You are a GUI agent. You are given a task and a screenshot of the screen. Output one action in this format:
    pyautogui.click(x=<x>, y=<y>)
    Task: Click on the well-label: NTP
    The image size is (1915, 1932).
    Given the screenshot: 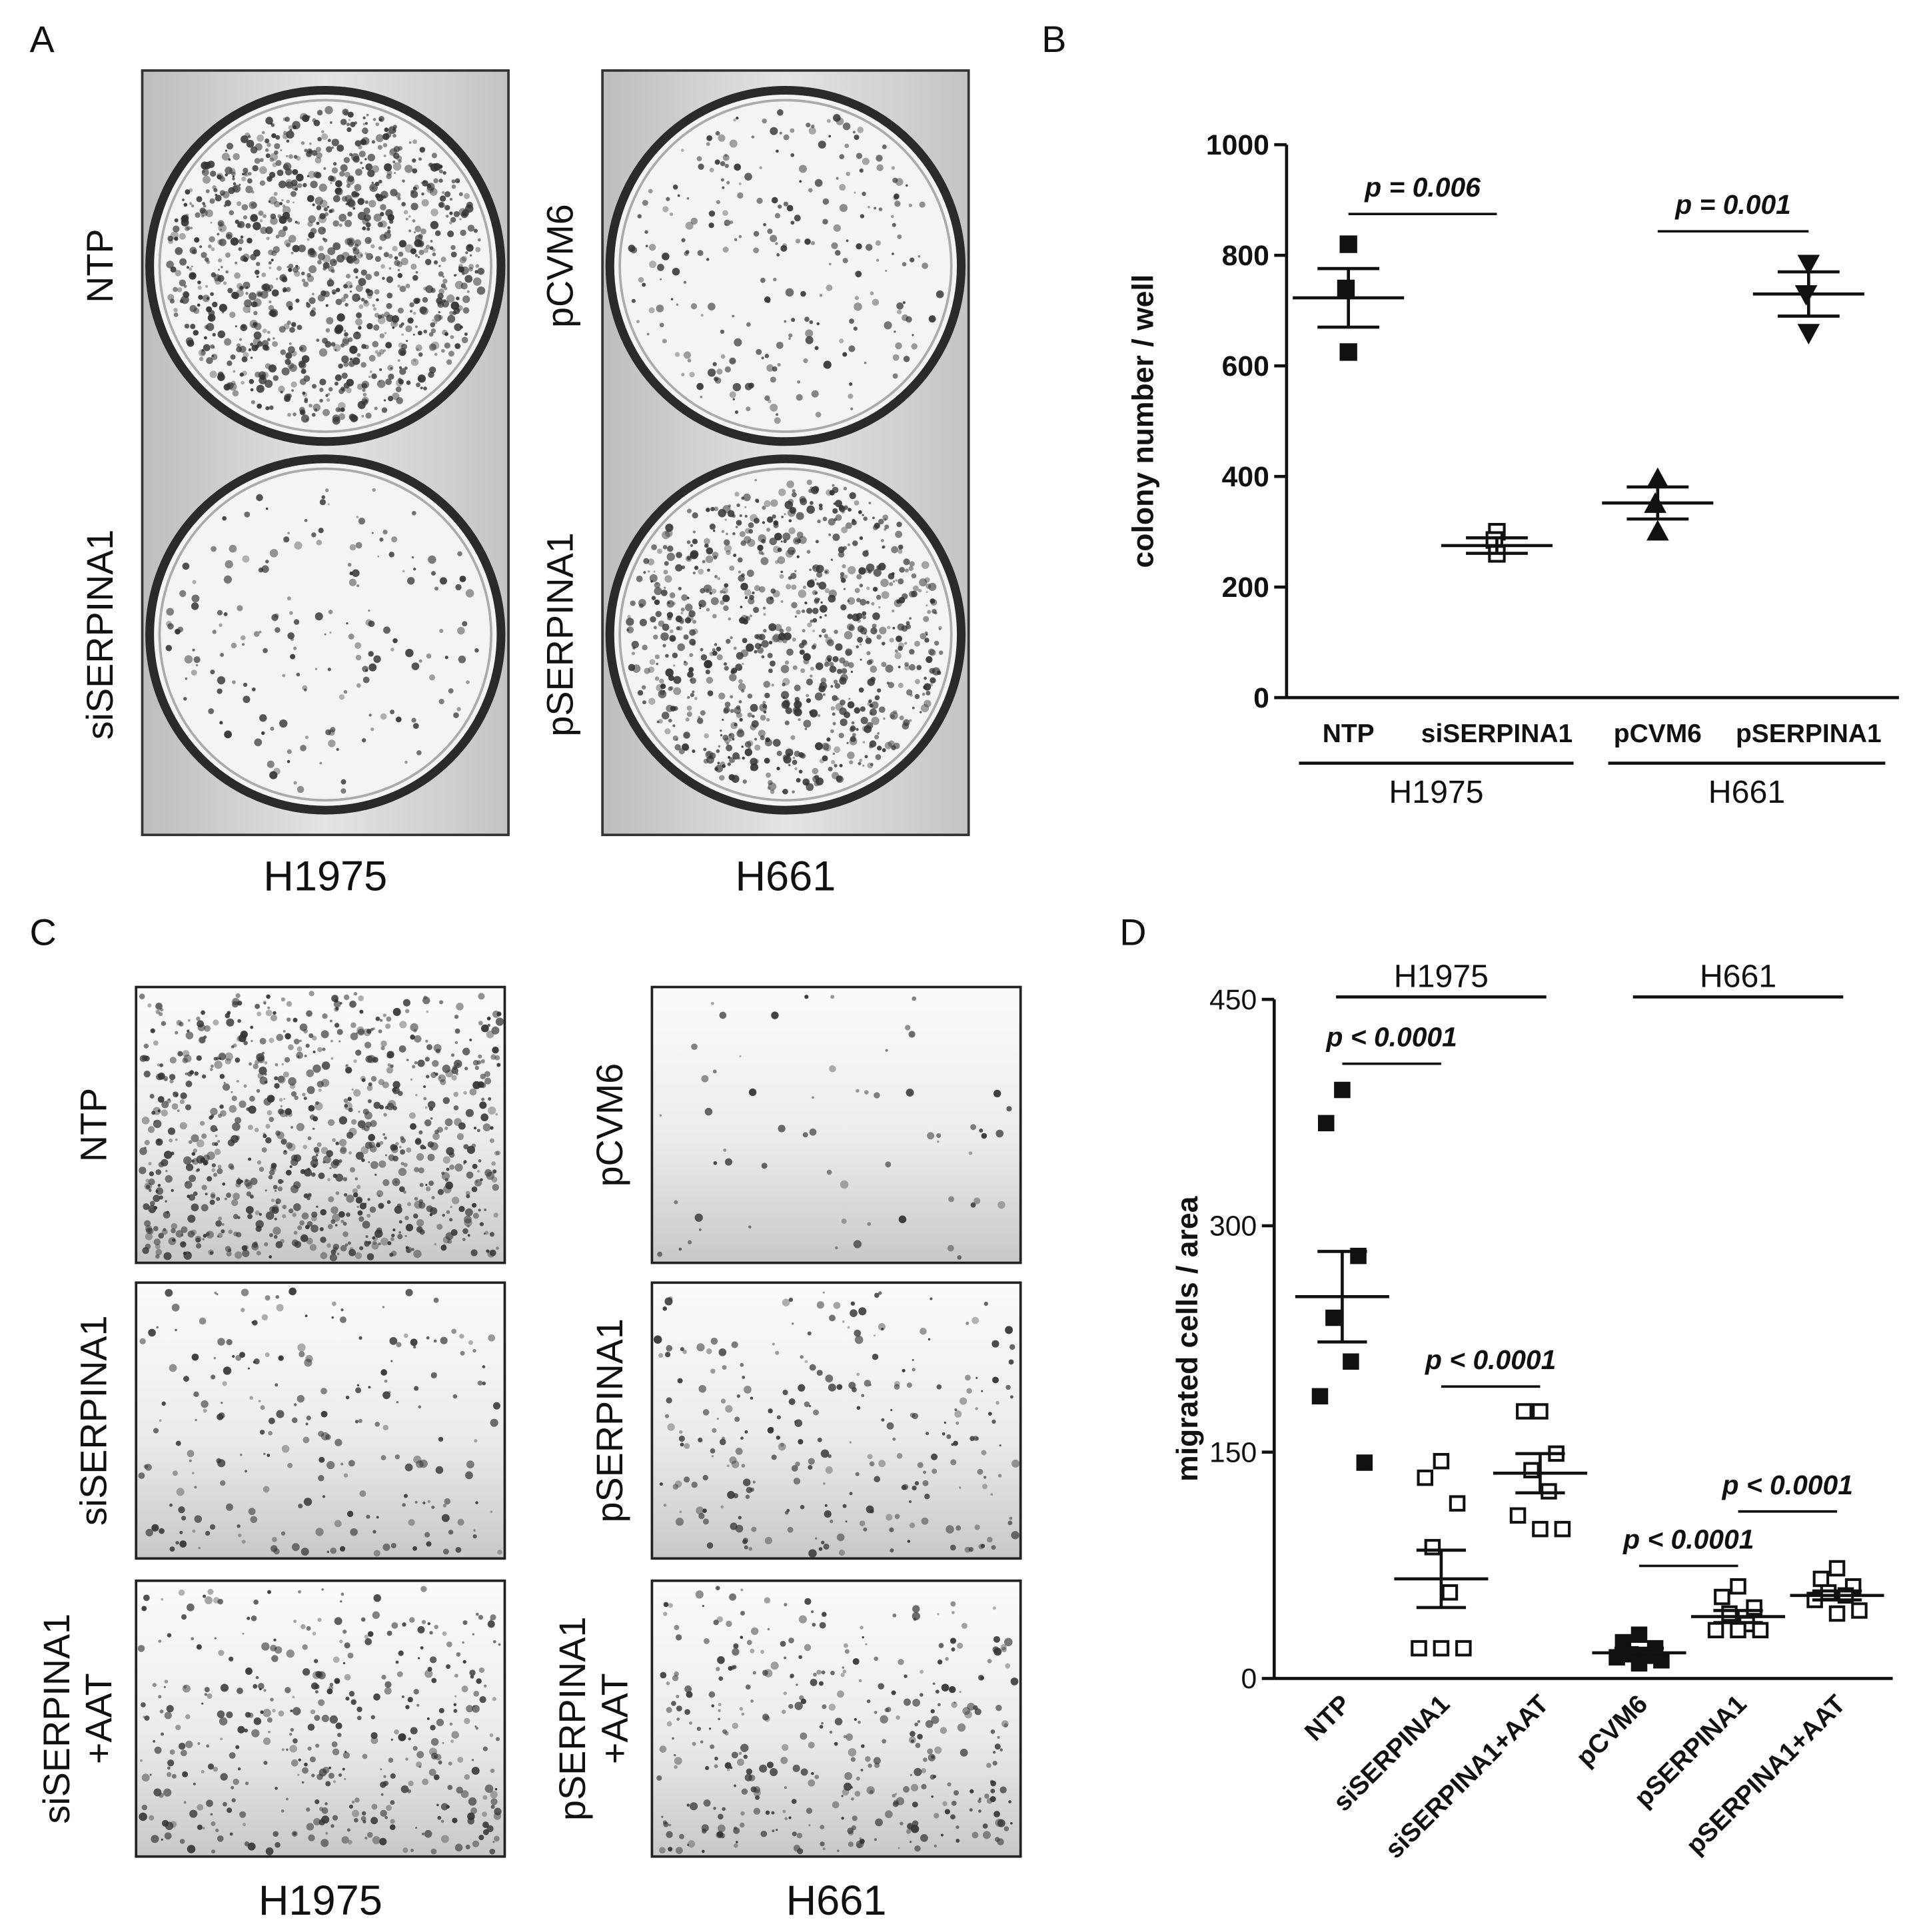 What is the action you would take?
    pyautogui.click(x=100, y=265)
    